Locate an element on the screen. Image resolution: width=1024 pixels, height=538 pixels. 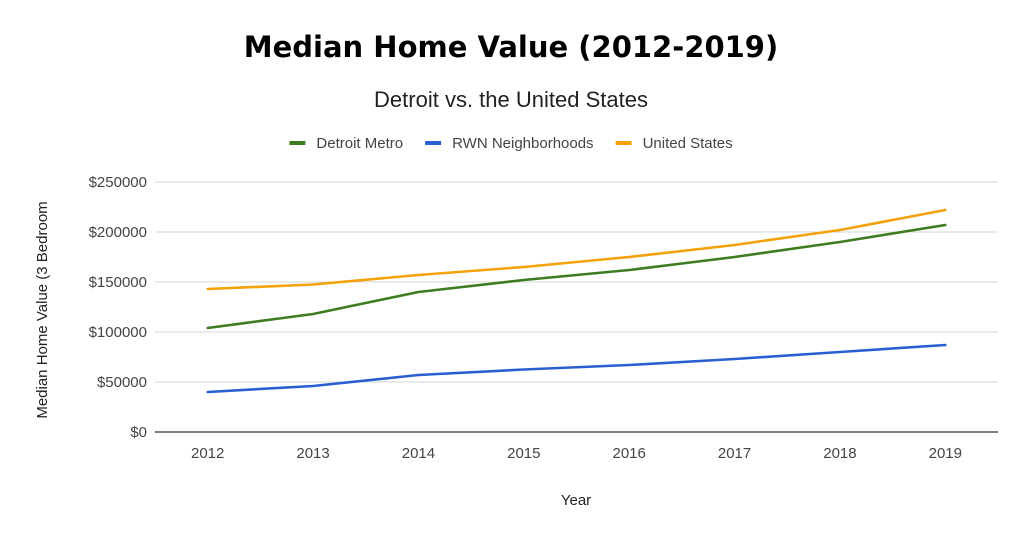
y-tick-label: $0 is located at coordinates (138, 432).